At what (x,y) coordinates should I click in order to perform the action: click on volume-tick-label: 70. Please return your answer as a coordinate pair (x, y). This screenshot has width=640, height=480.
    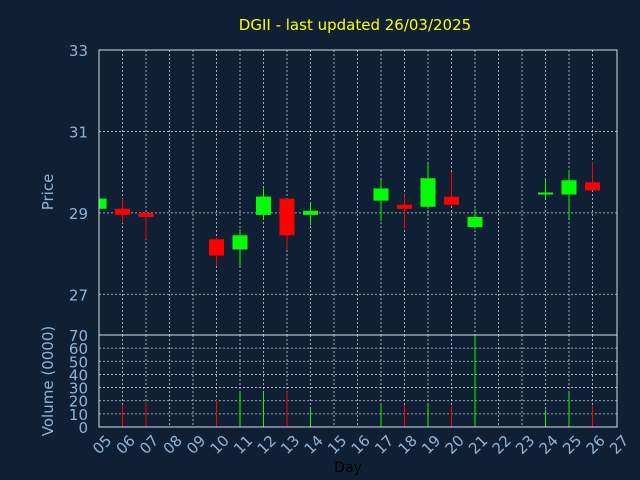
    Looking at the image, I should click on (78, 336).